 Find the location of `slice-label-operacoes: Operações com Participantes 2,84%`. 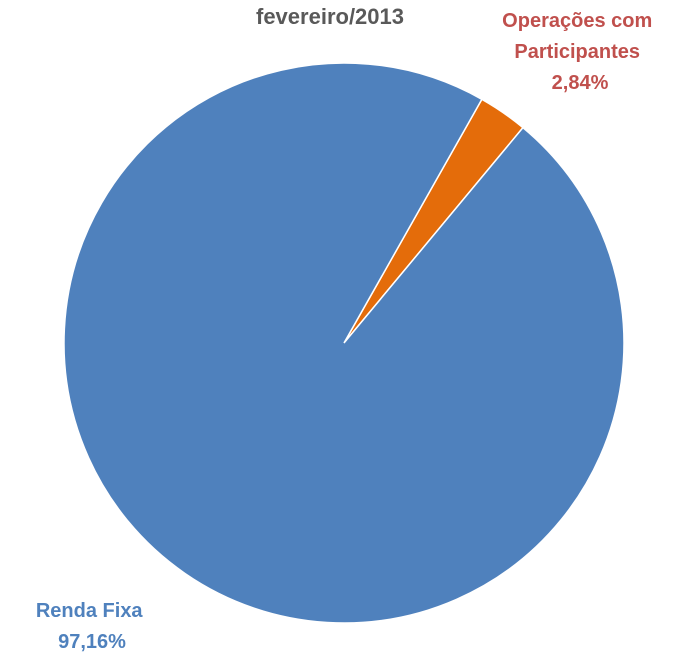

slice-label-operacoes: Operações com Participantes 2,84% is located at coordinates (580, 52).